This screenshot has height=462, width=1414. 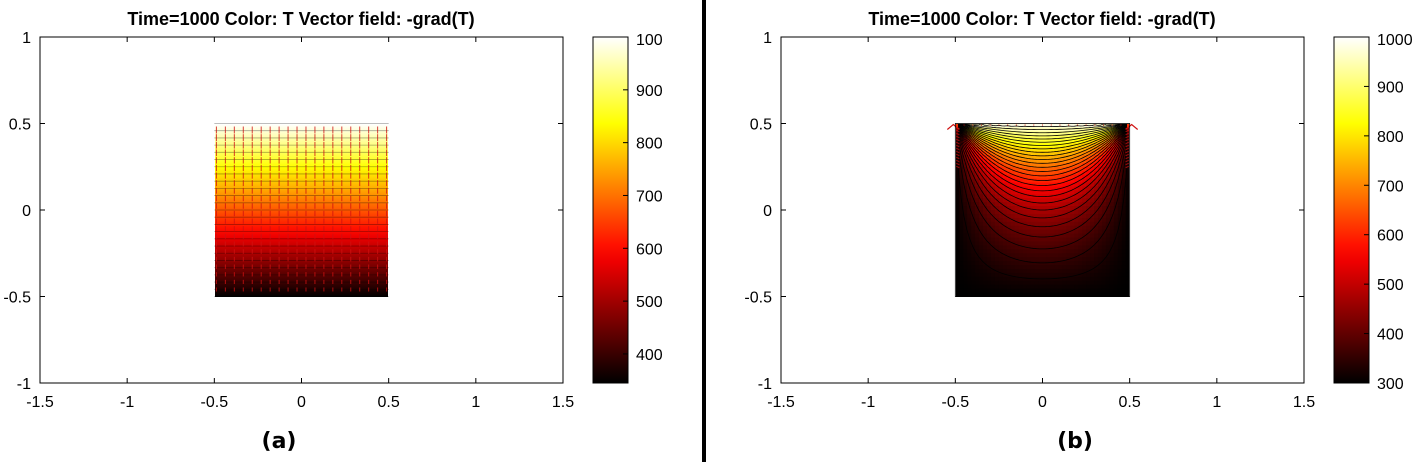 What do you see at coordinates (1130, 402) in the screenshot?
I see `x-tick-label-b: 0.5` at bounding box center [1130, 402].